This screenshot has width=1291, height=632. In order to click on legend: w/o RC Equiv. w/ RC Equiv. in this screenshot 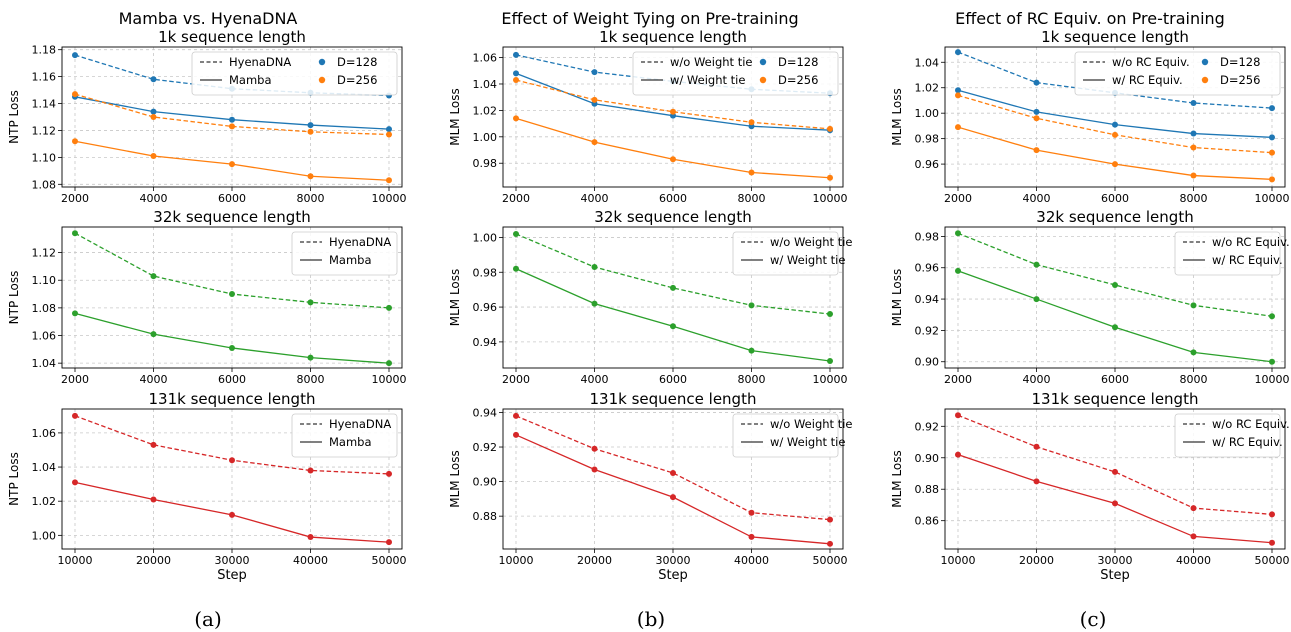, I will do `click(1232, 253)`.